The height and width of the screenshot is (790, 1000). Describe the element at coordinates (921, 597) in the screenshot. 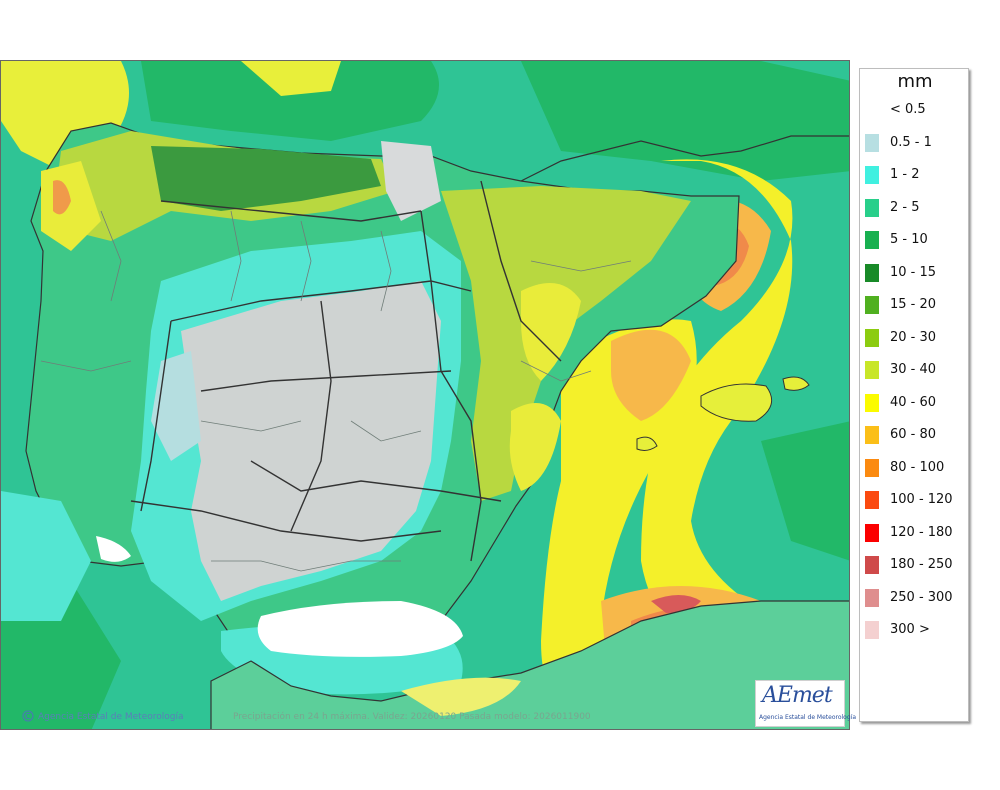

I see `legend-label: 250 - 300` at that location.